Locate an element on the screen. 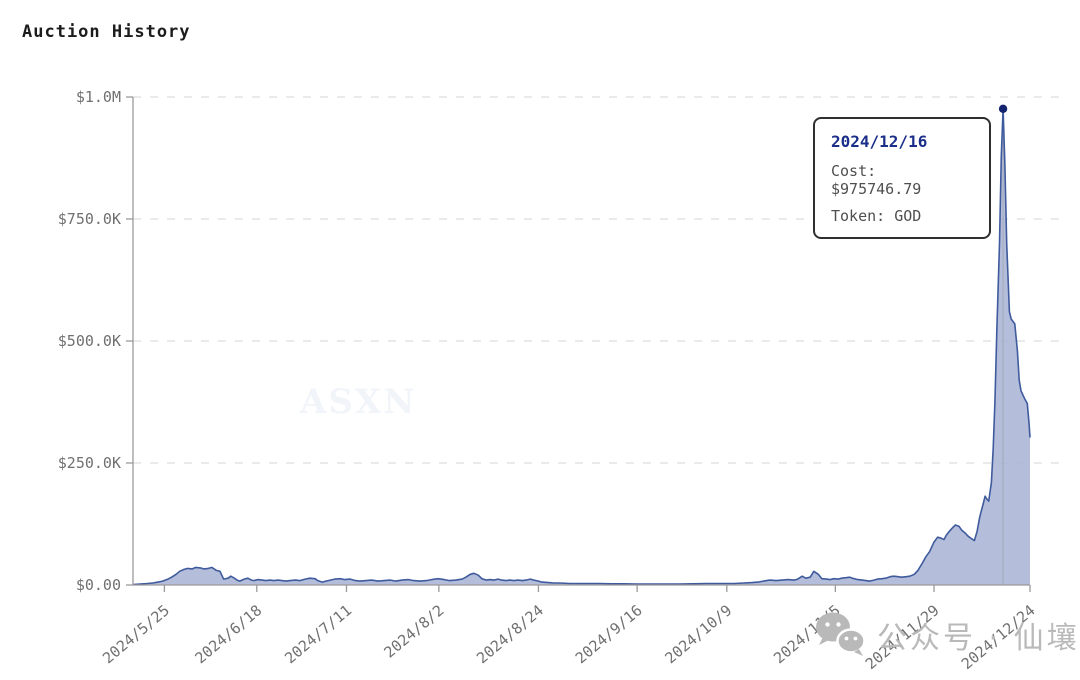 Image resolution: width=1080 pixels, height=680 pixels. x-axis-label: 2024/7/11 is located at coordinates (318, 634).